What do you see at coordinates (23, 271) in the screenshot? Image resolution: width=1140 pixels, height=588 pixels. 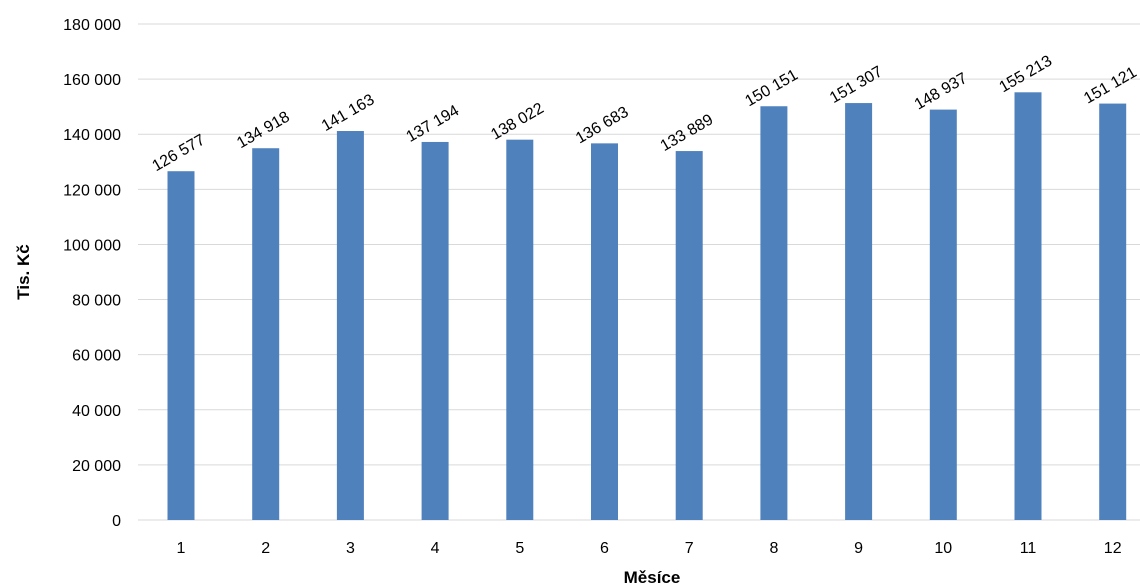 I see `y-axis-title: Tis. Kč` at bounding box center [23, 271].